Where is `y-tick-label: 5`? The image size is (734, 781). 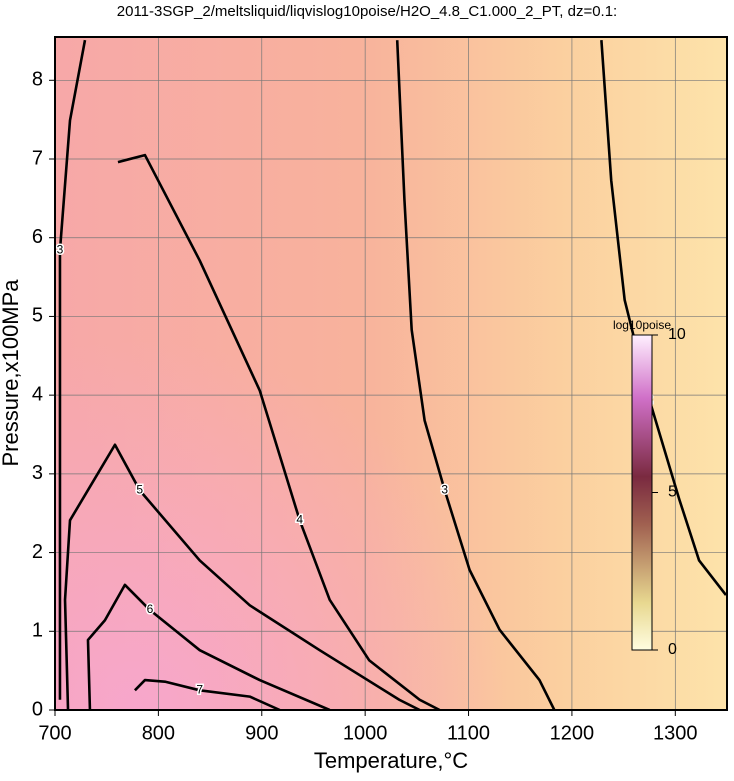
y-tick-label: 5 is located at coordinates (37, 316).